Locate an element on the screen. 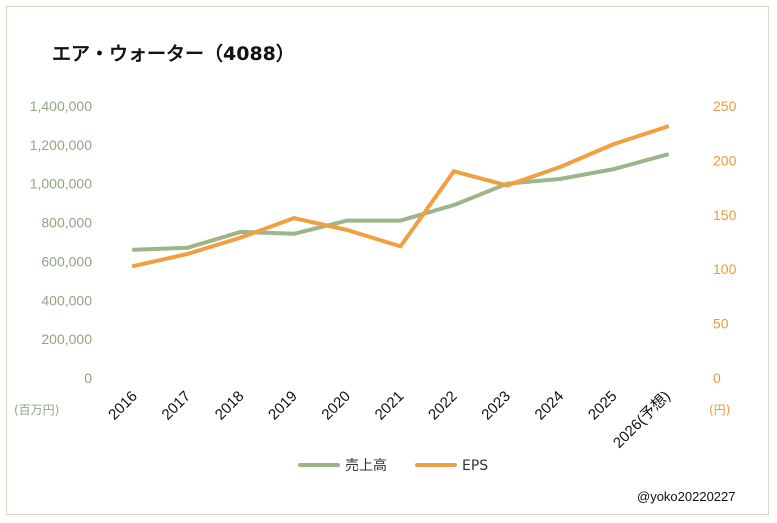  right-tick-label: 200 is located at coordinates (725, 160).